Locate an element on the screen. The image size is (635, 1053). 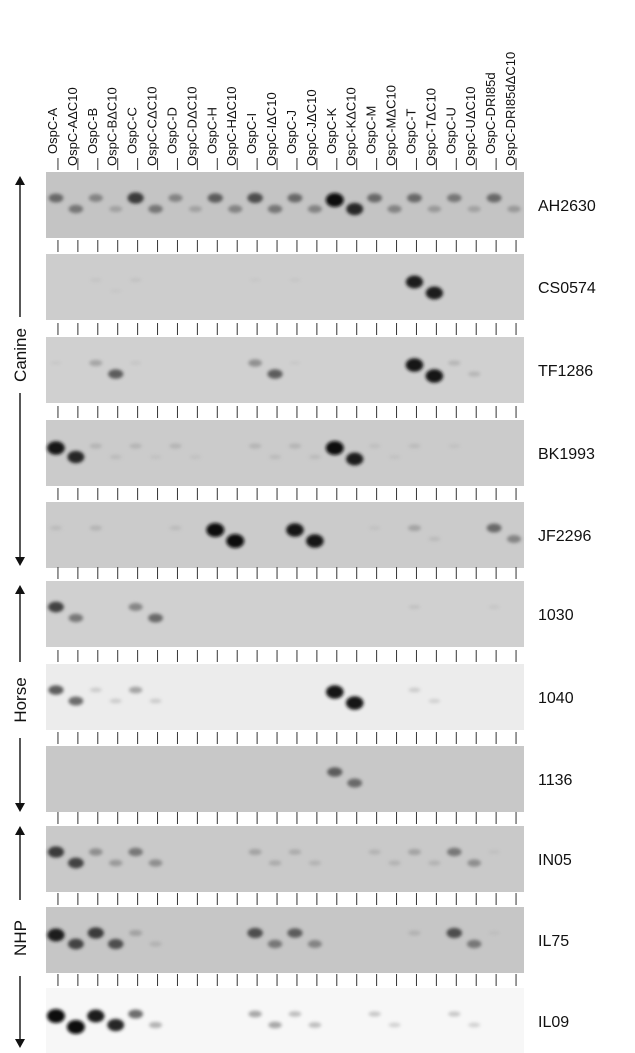
group-label: NHP is located at coordinates (20, 938).